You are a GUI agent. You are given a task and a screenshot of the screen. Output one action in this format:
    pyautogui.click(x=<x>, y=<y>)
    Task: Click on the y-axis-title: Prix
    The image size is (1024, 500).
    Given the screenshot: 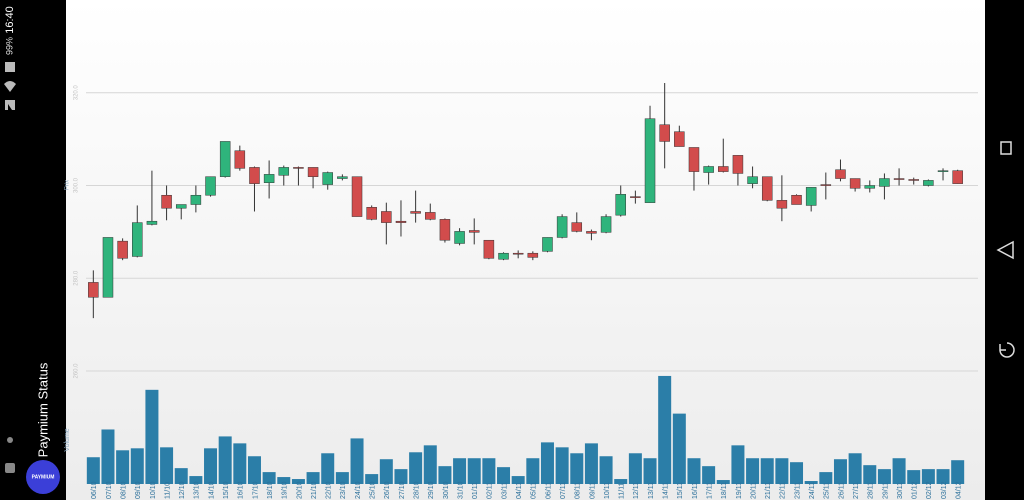 What is the action you would take?
    pyautogui.click(x=68, y=185)
    